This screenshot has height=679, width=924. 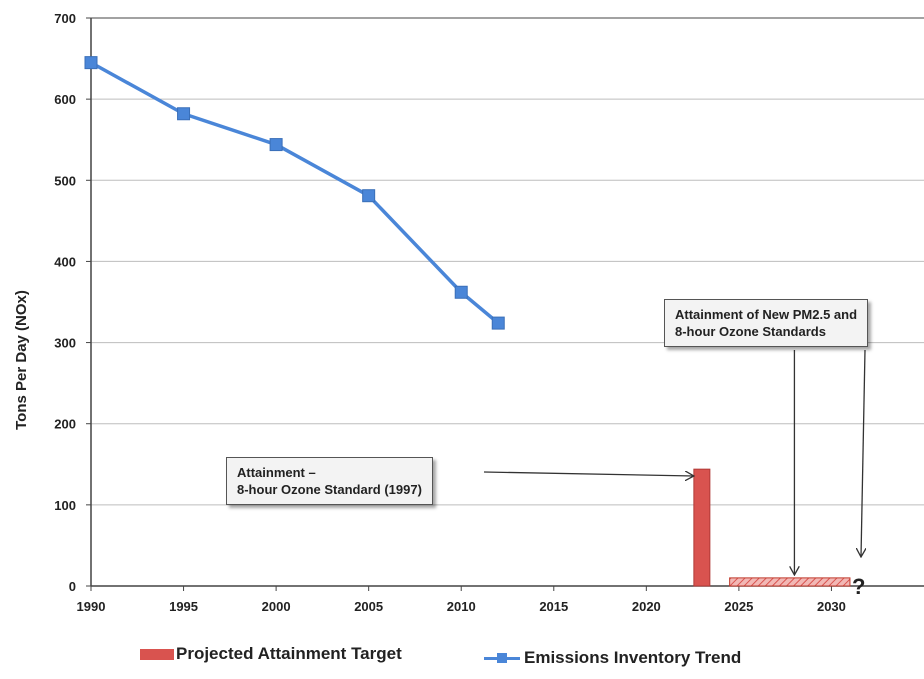 I want to click on annotation-new-standards-line2: 8-hour Ozone Standards, so click(x=750, y=331).